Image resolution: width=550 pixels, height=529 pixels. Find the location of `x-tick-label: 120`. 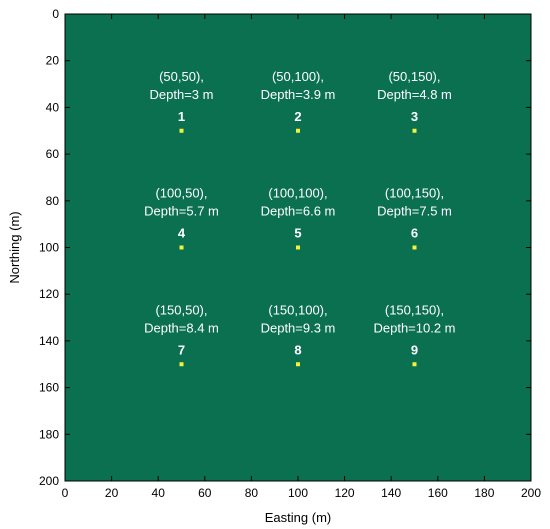

x-tick-label: 120 is located at coordinates (345, 493).